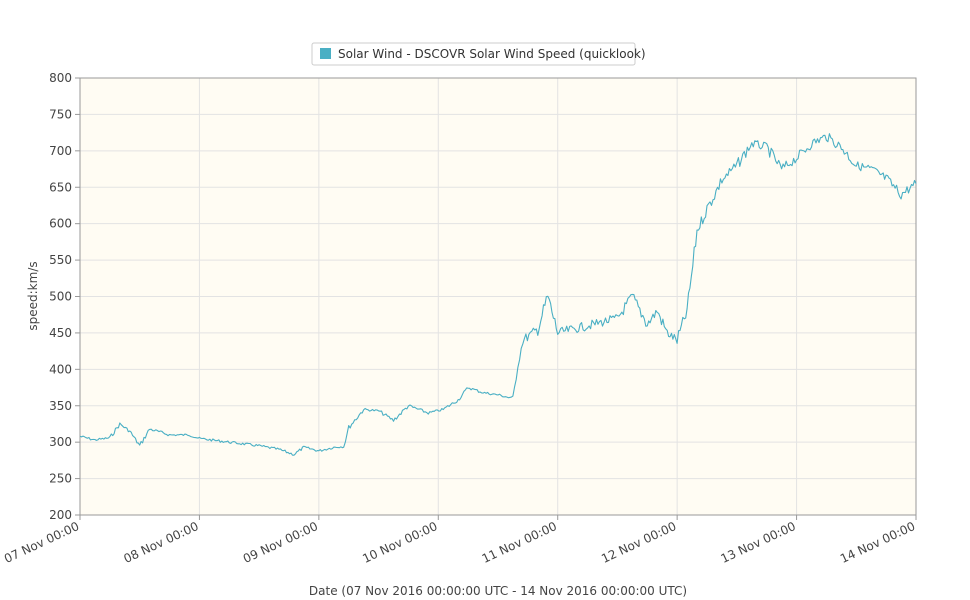 This screenshot has height=600, width=970. Describe the element at coordinates (325, 53) in the screenshot. I see `legend-swatch` at that location.